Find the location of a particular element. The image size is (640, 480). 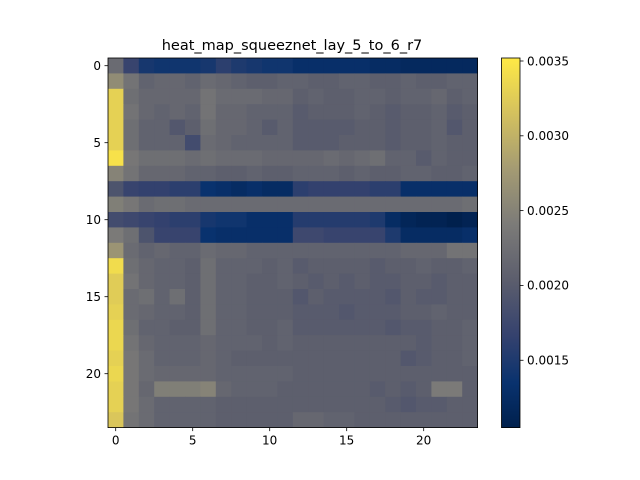

colorbar-tick-label: 0.0015 is located at coordinates (548, 361).